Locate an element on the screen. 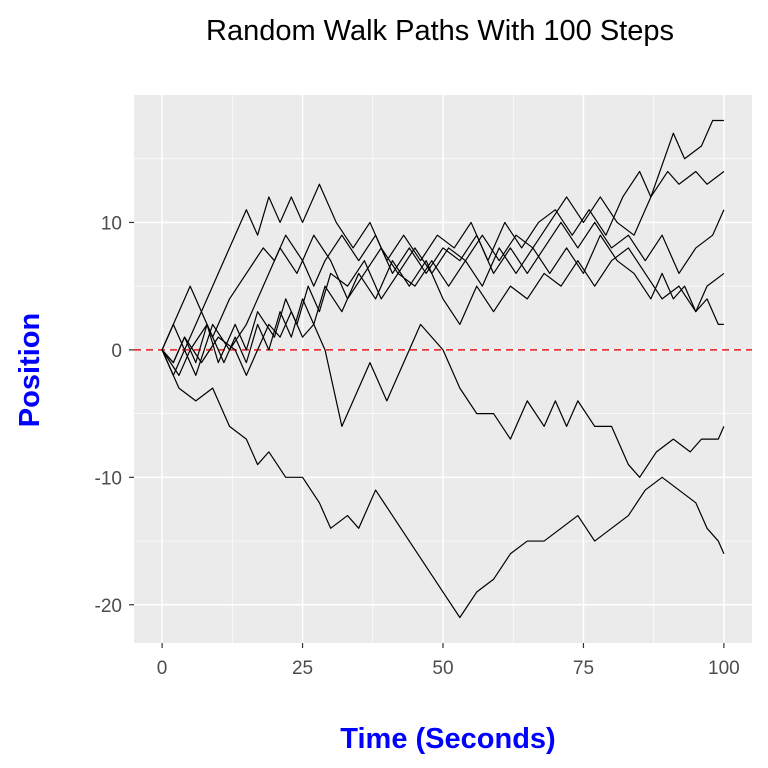  y-tick-label: 10 is located at coordinates (111, 223).